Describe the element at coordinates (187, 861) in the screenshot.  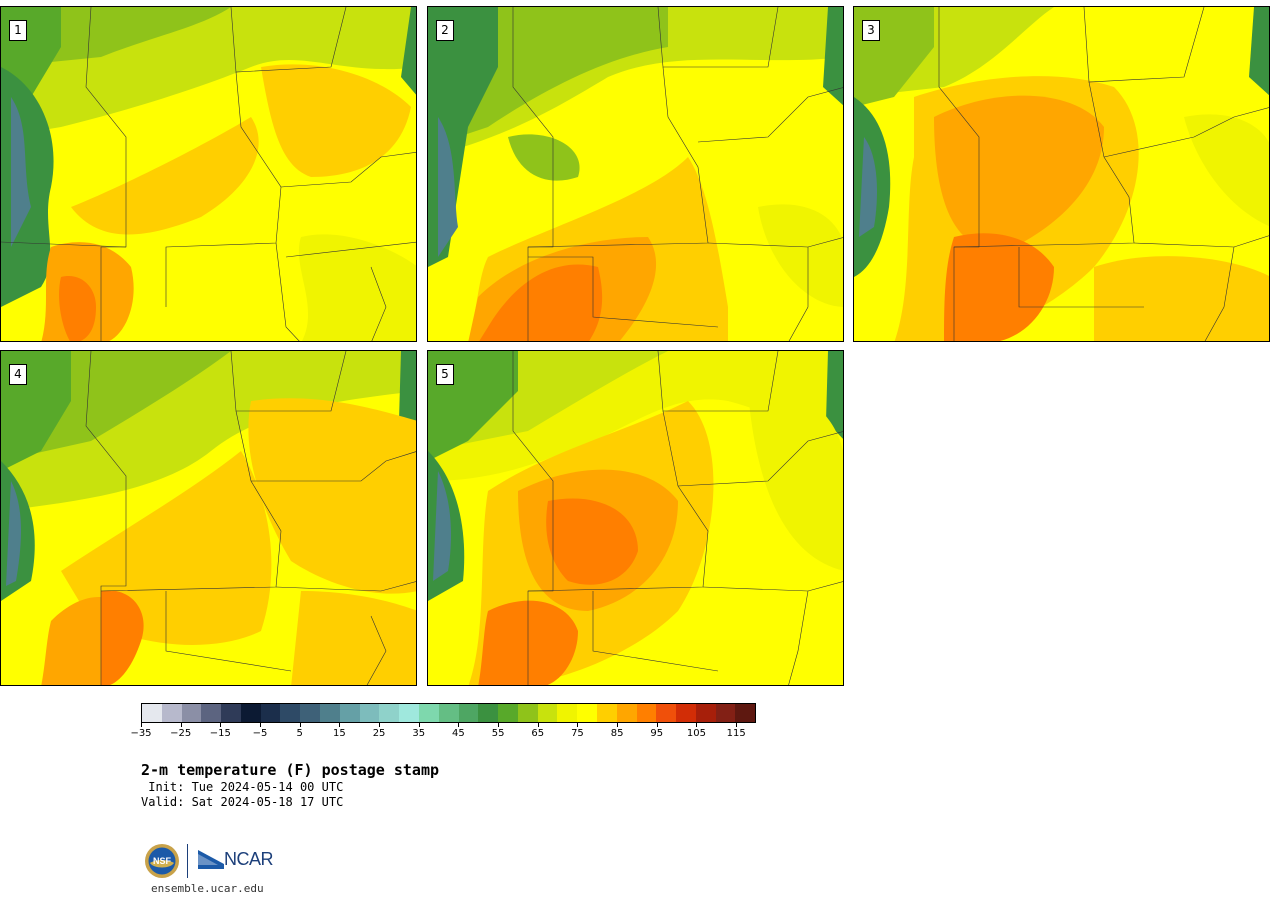
I see `logo-divider` at that location.